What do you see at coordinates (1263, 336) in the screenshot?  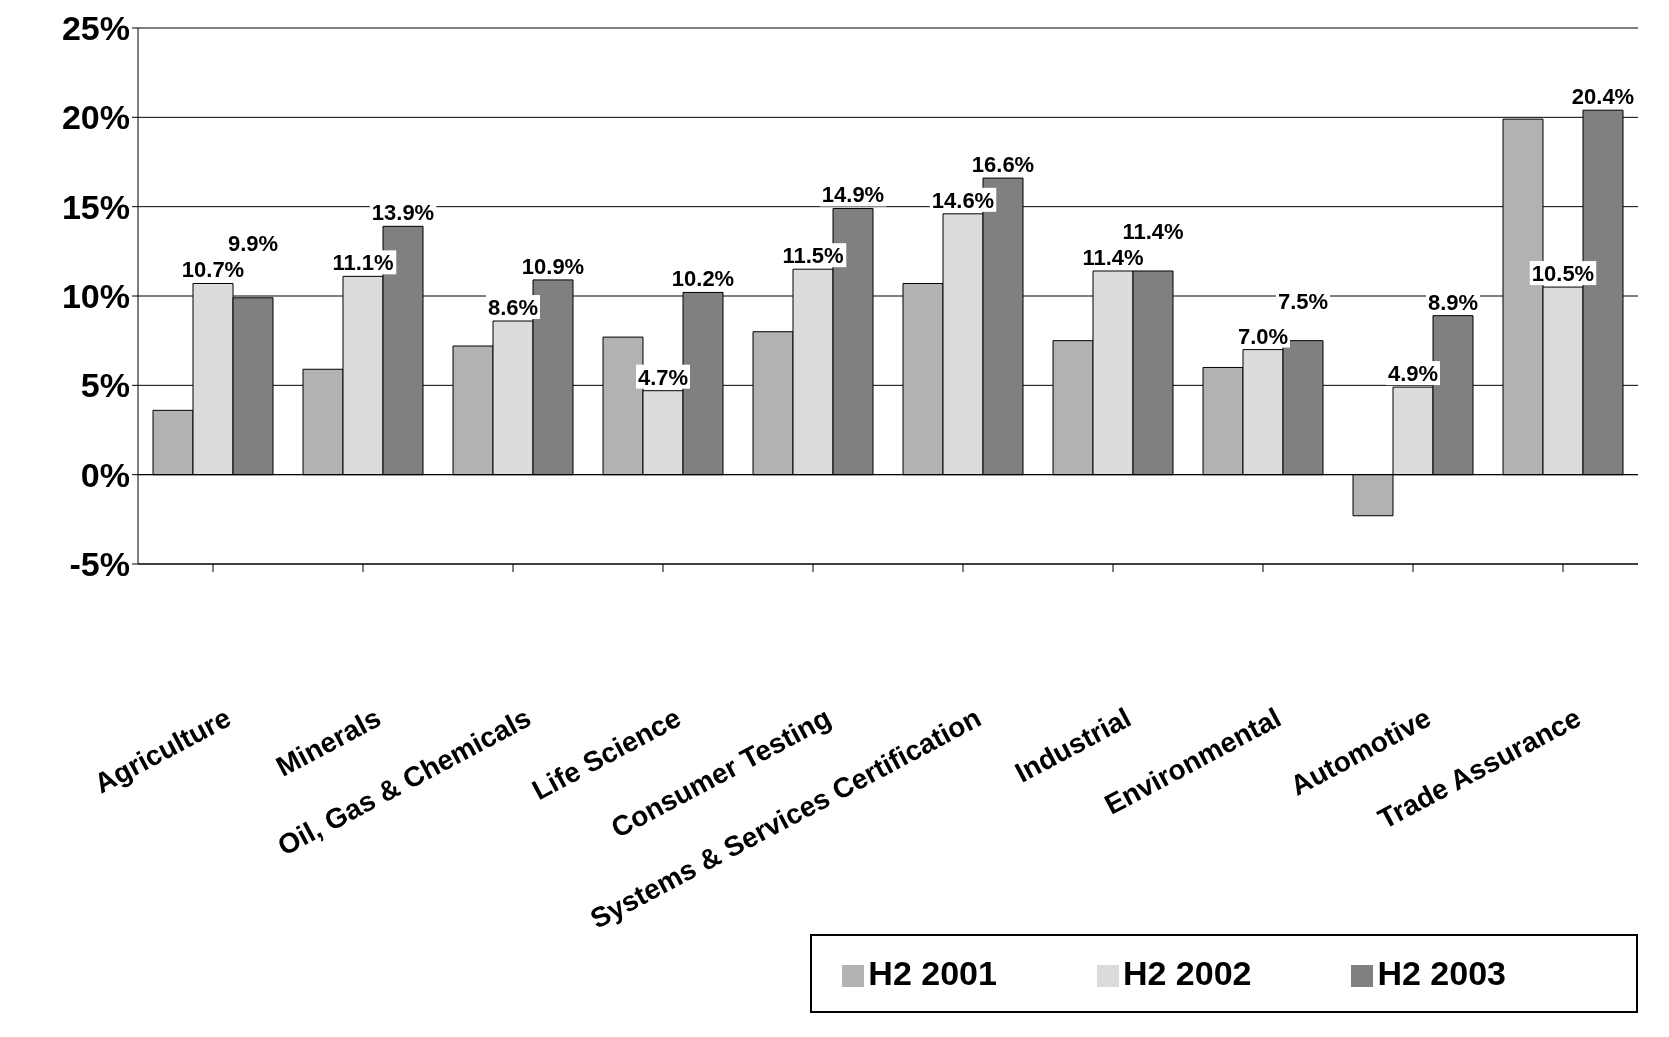 I see `data-label: 7.0%` at bounding box center [1263, 336].